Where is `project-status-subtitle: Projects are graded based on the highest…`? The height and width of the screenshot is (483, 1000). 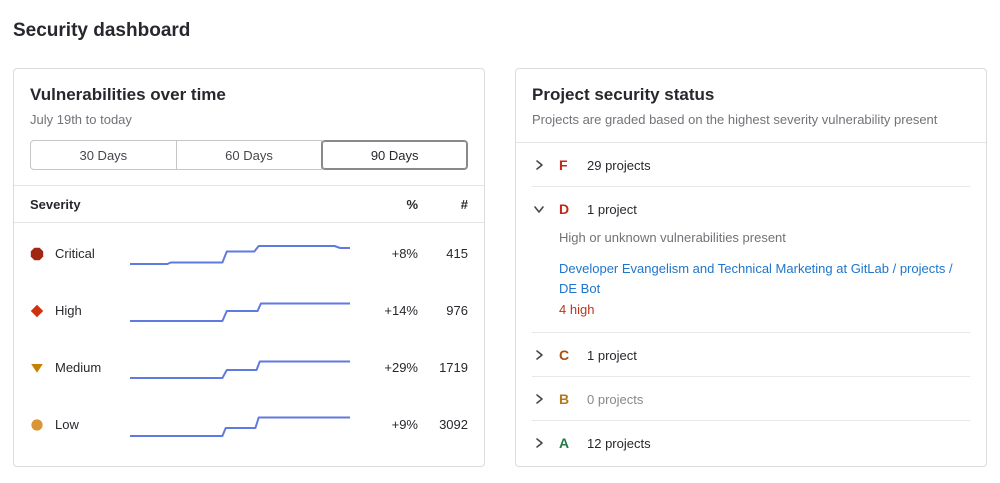 project-status-subtitle: Projects are graded based on the highest… is located at coordinates (735, 119).